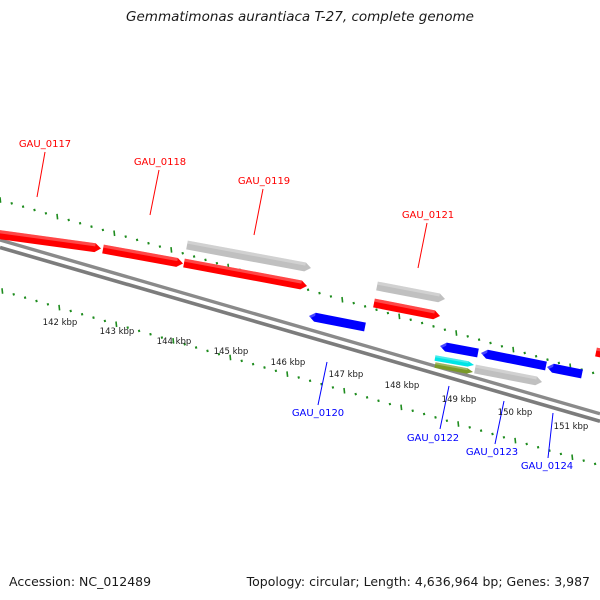 Image resolution: width=600 pixels, height=600 pixels. Describe the element at coordinates (443, 346) in the screenshot. I see `gene-arrow-gau-0122-shine` at that location.